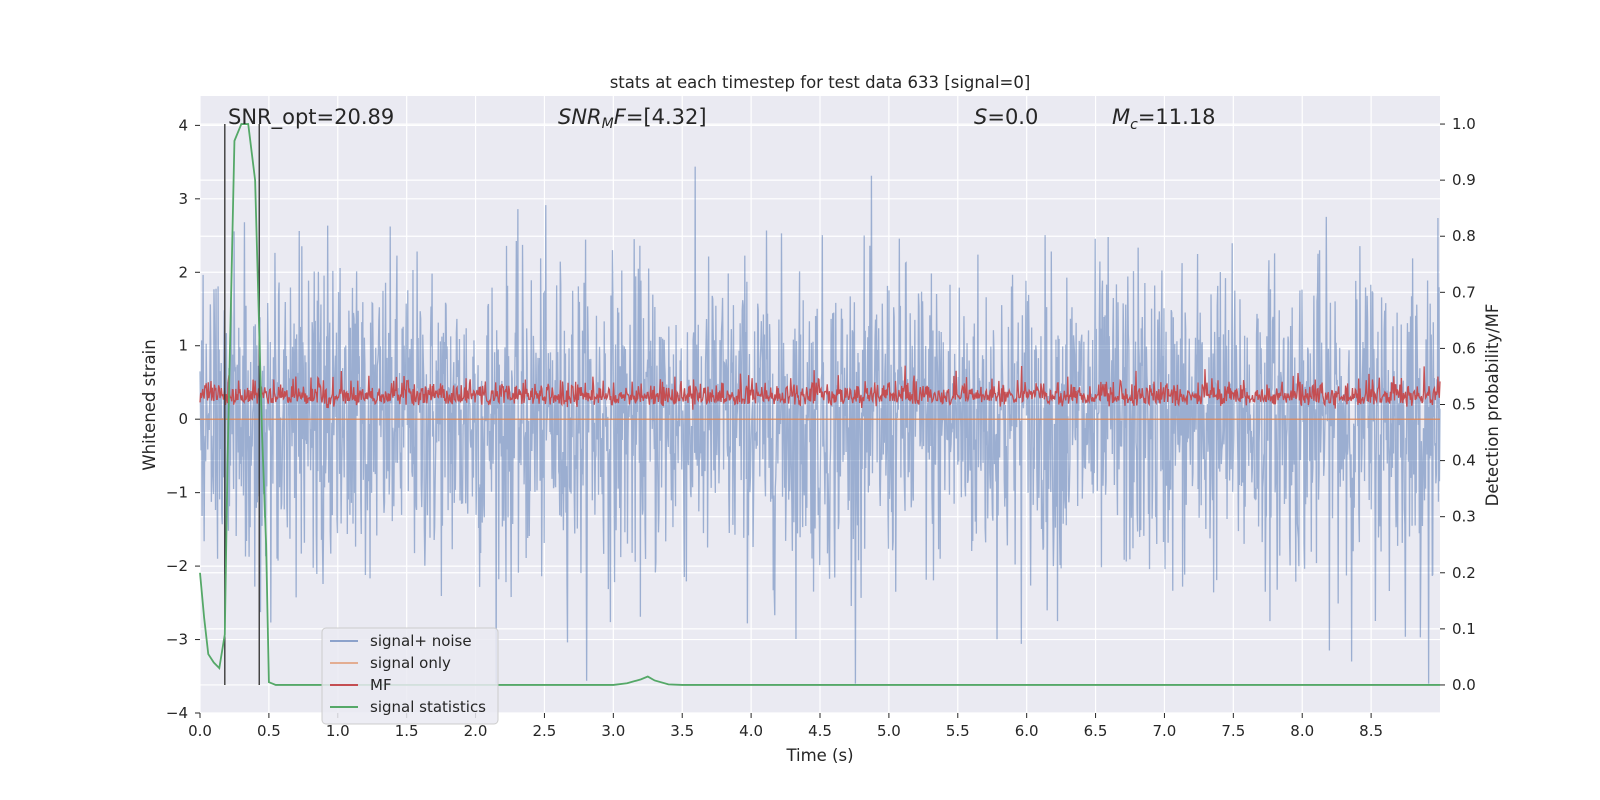 The image size is (1600, 800). Describe the element at coordinates (177, 640) in the screenshot. I see `y-tick-label: −3` at that location.